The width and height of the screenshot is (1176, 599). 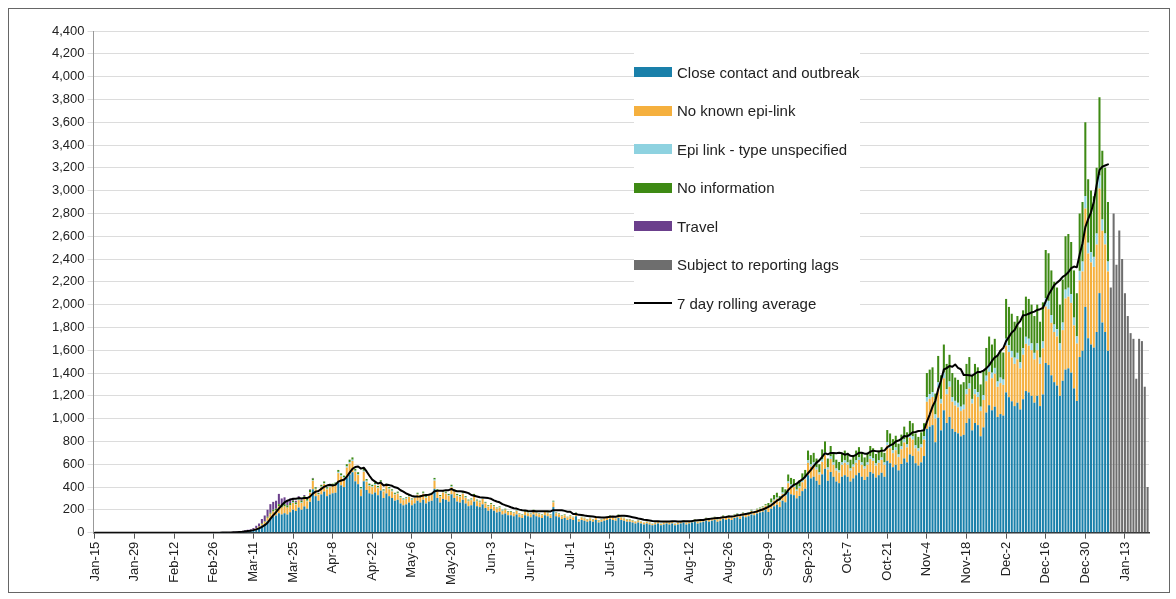 What do you see at coordinates (726, 188) in the screenshot?
I see `legend-label: No information` at bounding box center [726, 188].